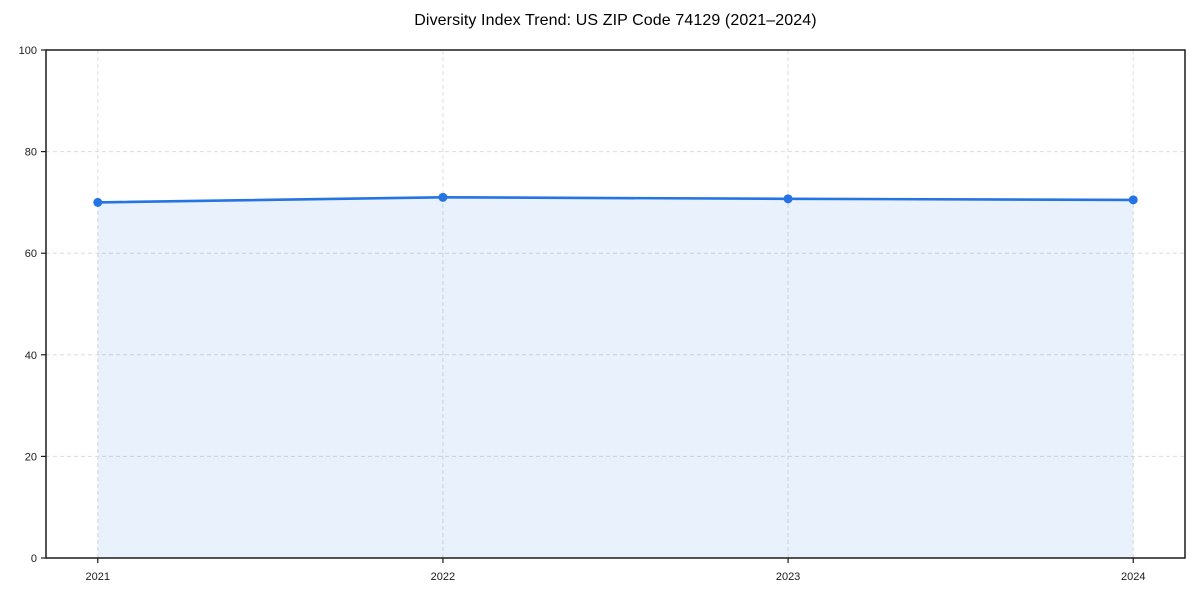 The width and height of the screenshot is (1200, 600). What do you see at coordinates (615, 200) in the screenshot?
I see `trend-line` at bounding box center [615, 200].